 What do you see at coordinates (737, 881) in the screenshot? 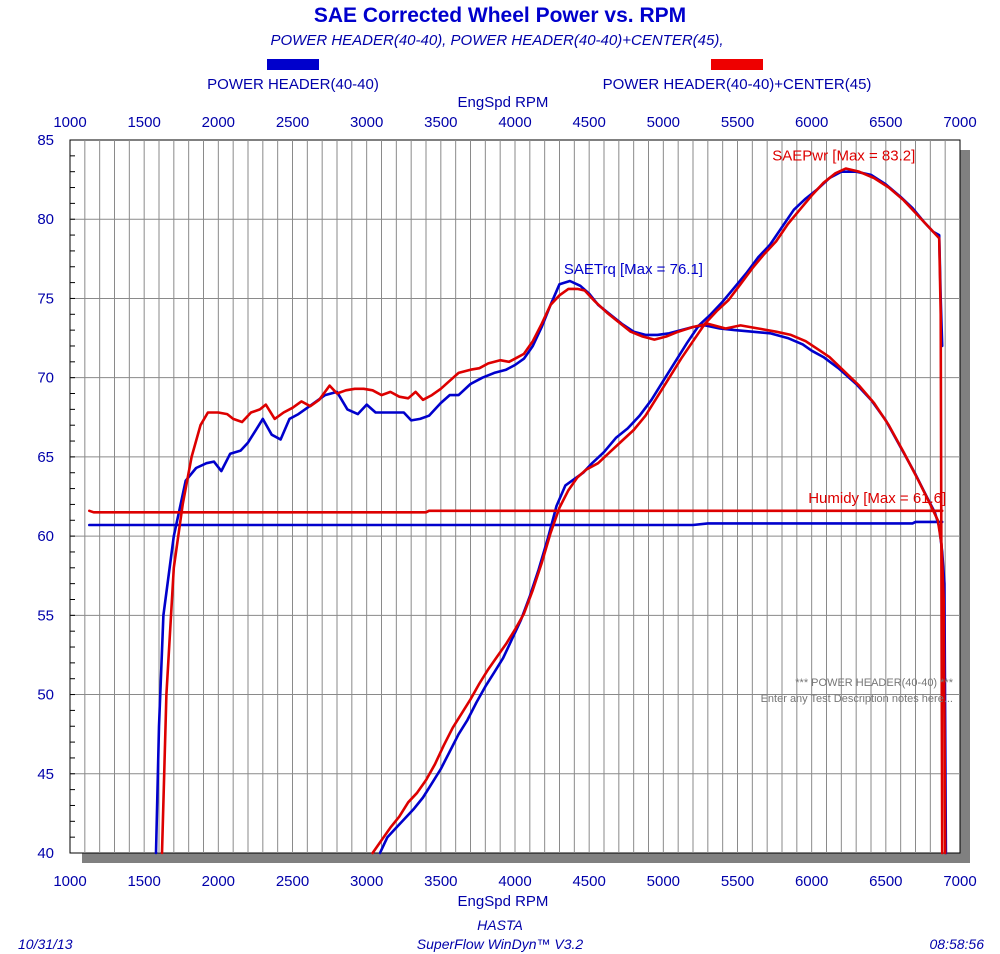
I see `x-tick-label-bottom: 5500` at bounding box center [737, 881].